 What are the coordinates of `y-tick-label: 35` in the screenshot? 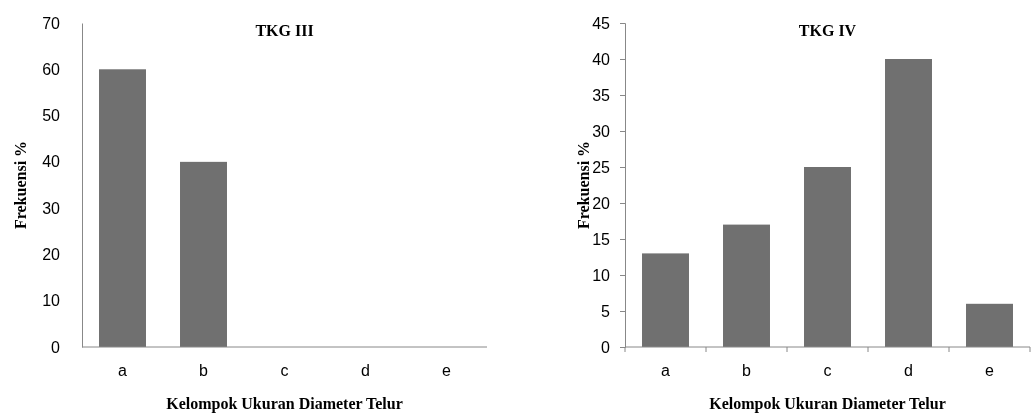 It's located at (601, 95).